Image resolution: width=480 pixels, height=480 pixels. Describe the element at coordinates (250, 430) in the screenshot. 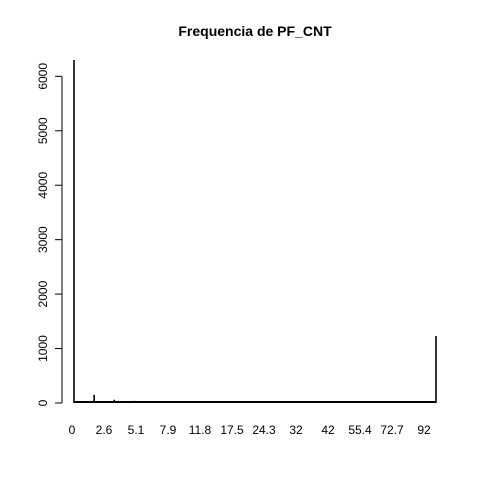

I see `x-axis-tick-labels: 0 2.6 5.1 7.9 11.8 17.5 24.3 32 42 55.4 72.7 92` at that location.